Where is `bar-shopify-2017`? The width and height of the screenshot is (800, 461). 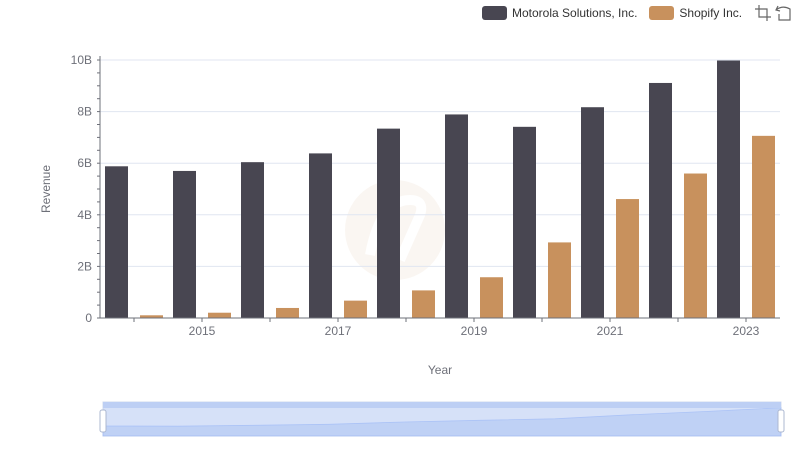 bar-shopify-2017 is located at coordinates (355, 309).